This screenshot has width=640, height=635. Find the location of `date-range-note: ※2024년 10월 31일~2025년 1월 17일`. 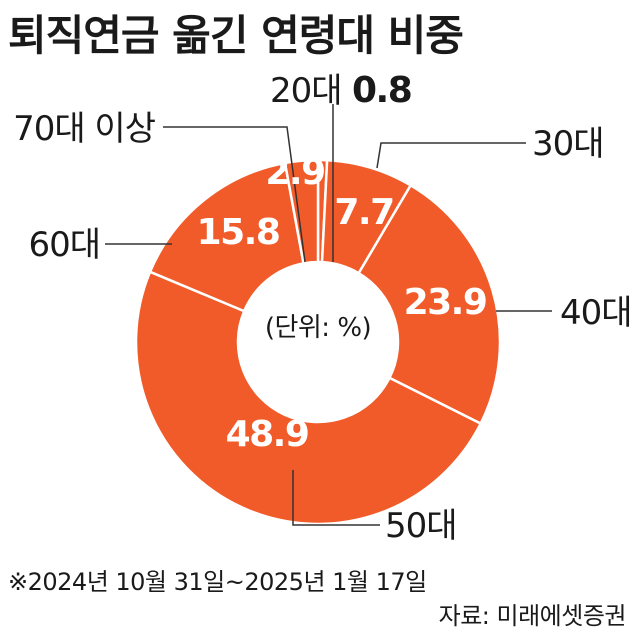

date-range-note: ※2024년 10월 31일~2025년 1월 17일 is located at coordinates (217, 582).